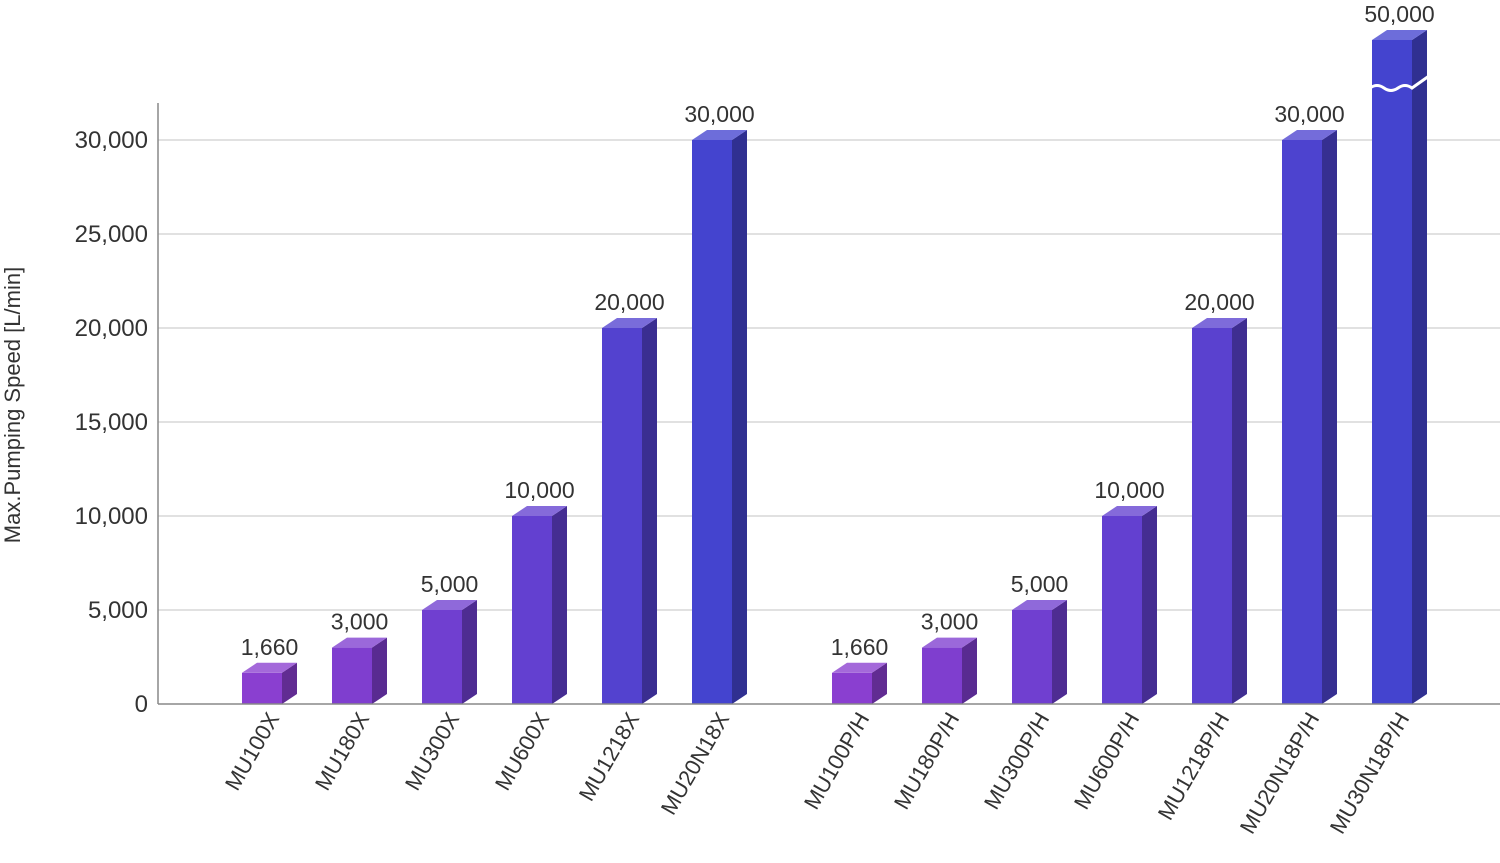 The width and height of the screenshot is (1500, 863). I want to click on y-tick-label: 20,000, so click(111, 328).